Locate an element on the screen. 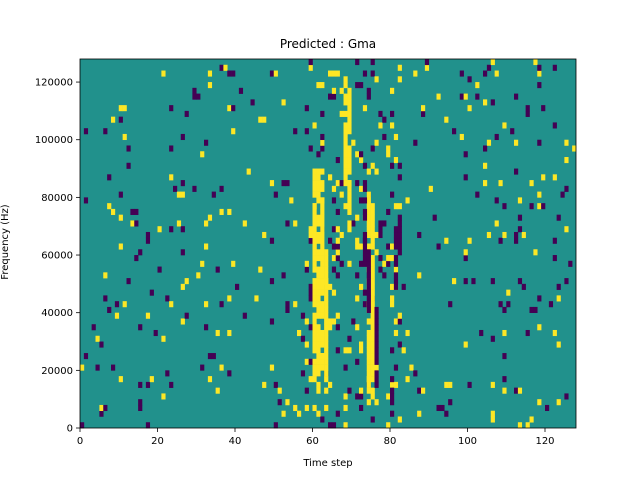 The width and height of the screenshot is (640, 480). y-tick-label: 0 is located at coordinates (70, 429).